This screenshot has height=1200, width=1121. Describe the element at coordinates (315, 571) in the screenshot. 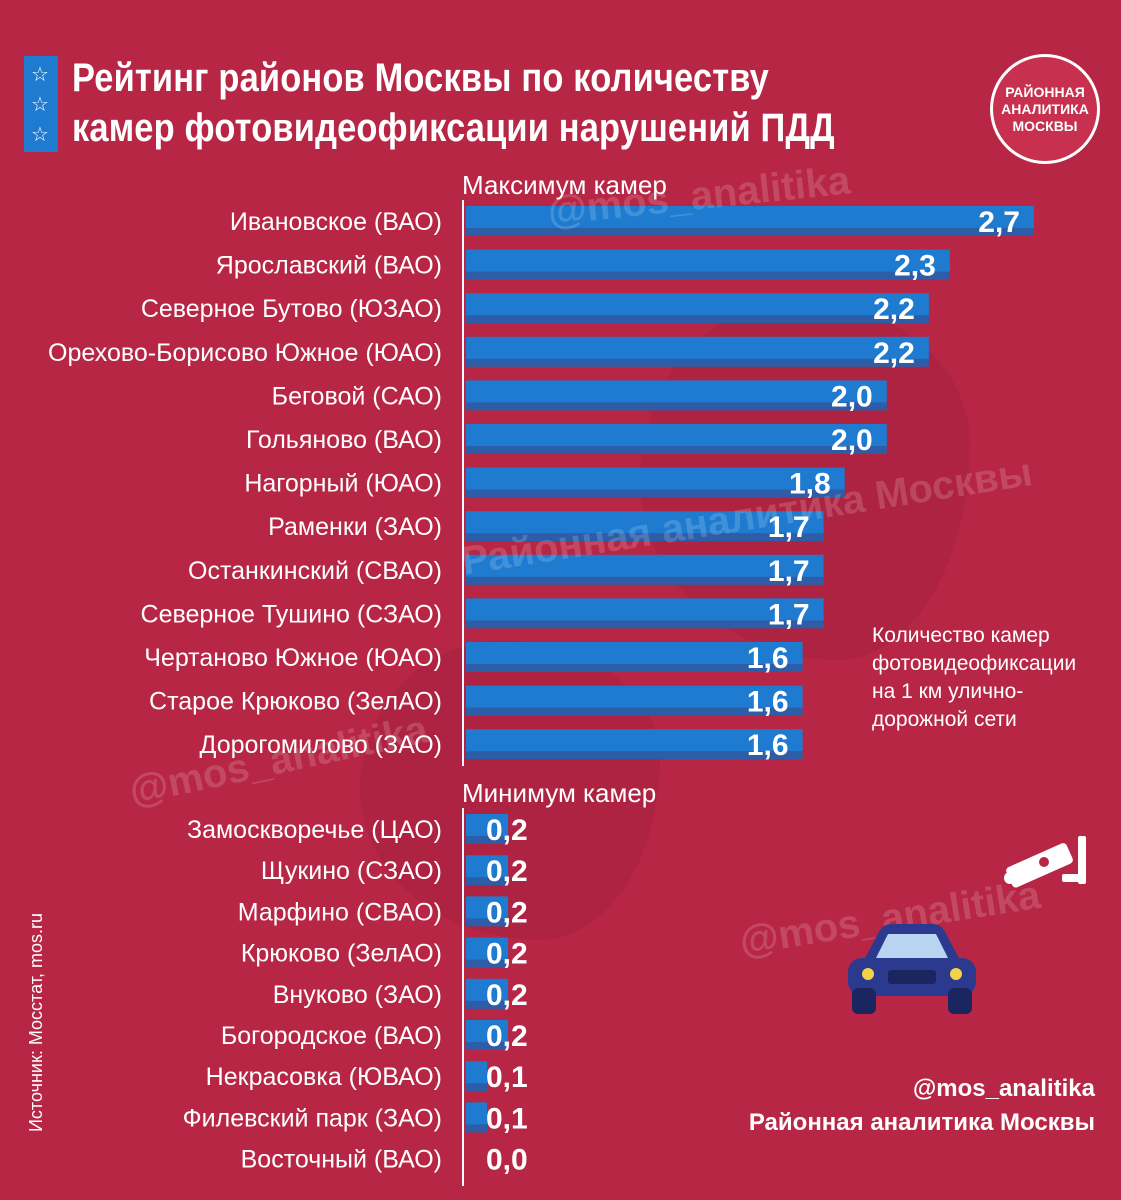

I see `bar-category-label: Останкинский (СВАО)` at that location.